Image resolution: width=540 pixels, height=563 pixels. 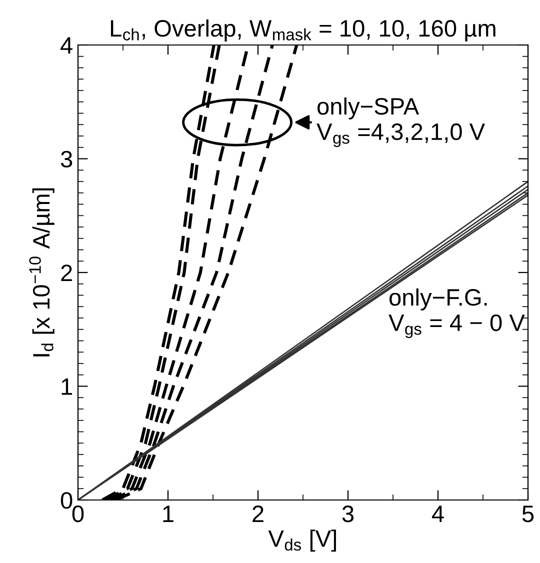 What do you see at coordinates (400, 122) in the screenshot?
I see `annotation: only−SPA V$_{gs}$ =4,3,2,1,0 V` at bounding box center [400, 122].